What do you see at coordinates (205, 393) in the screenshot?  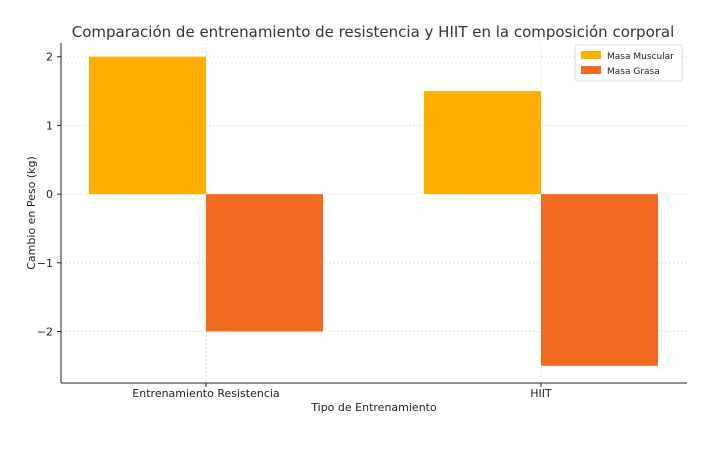 I see `x-tick-label: Entrenamiento Resistencia` at bounding box center [205, 393].